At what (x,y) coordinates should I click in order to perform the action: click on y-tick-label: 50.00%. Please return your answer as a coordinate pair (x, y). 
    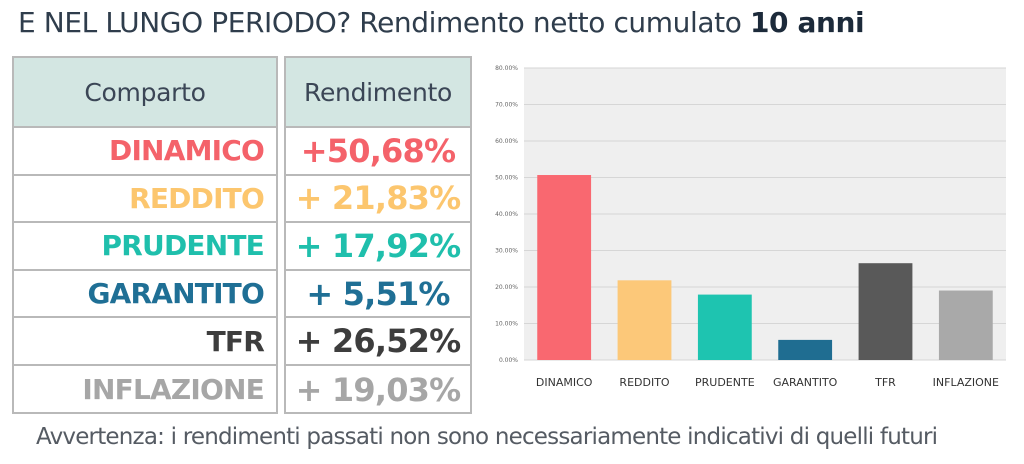
    Looking at the image, I should click on (506, 178).